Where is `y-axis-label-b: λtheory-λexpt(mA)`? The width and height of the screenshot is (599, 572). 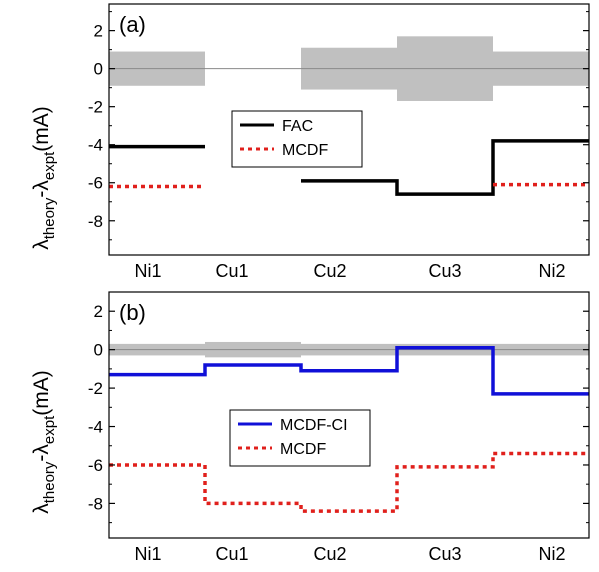 y-axis-label-b: λtheory-λexpt(mA) is located at coordinates (44, 442).